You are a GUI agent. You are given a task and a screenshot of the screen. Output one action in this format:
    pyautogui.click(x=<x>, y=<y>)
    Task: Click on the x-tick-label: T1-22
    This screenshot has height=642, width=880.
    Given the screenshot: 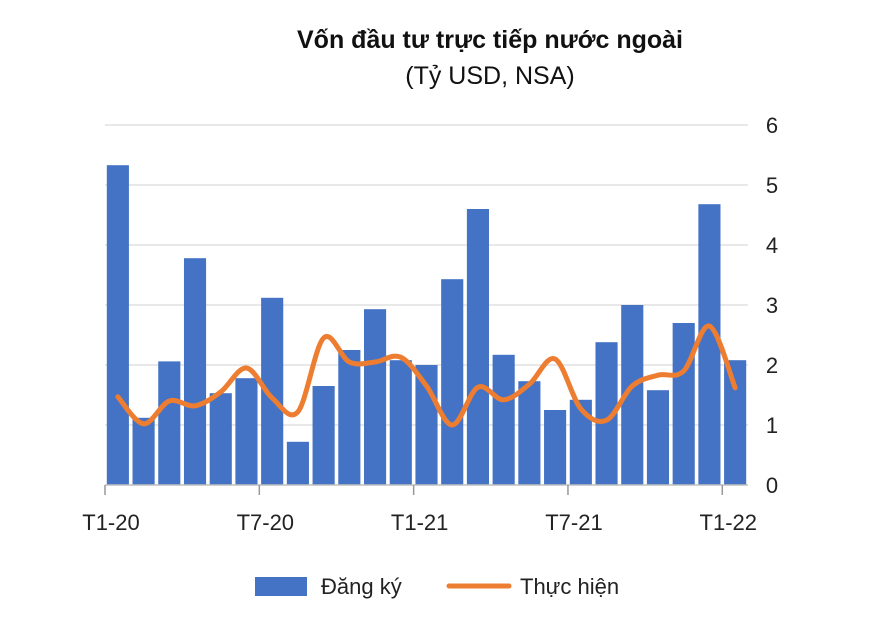 What is the action you would take?
    pyautogui.click(x=728, y=522)
    